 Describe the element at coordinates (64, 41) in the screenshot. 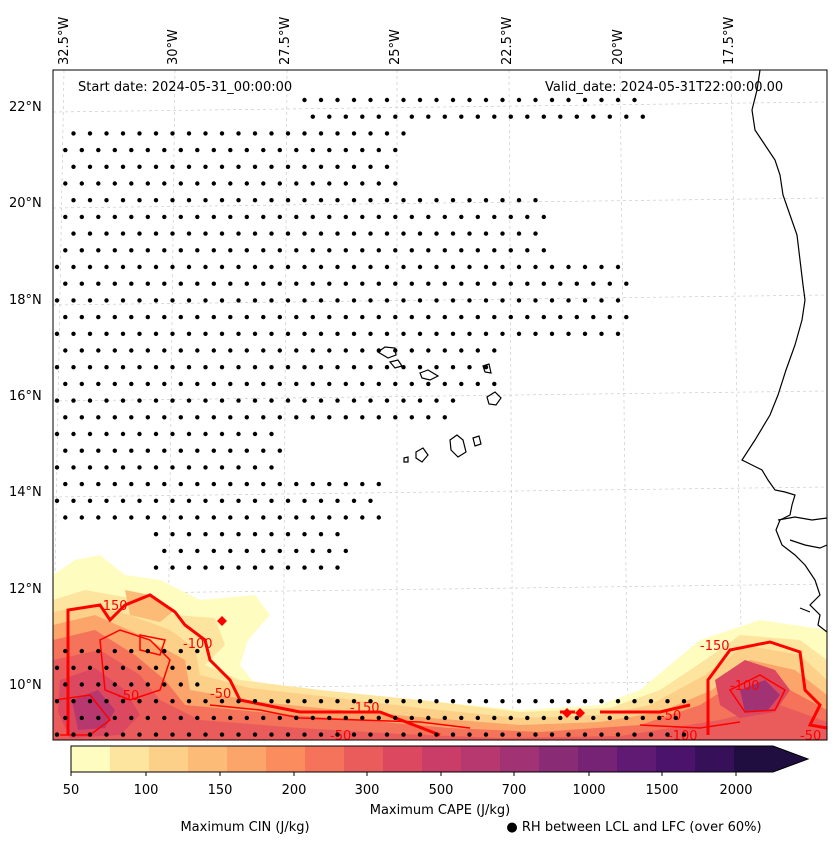

I see `lon-tick: 32.5°W` at that location.